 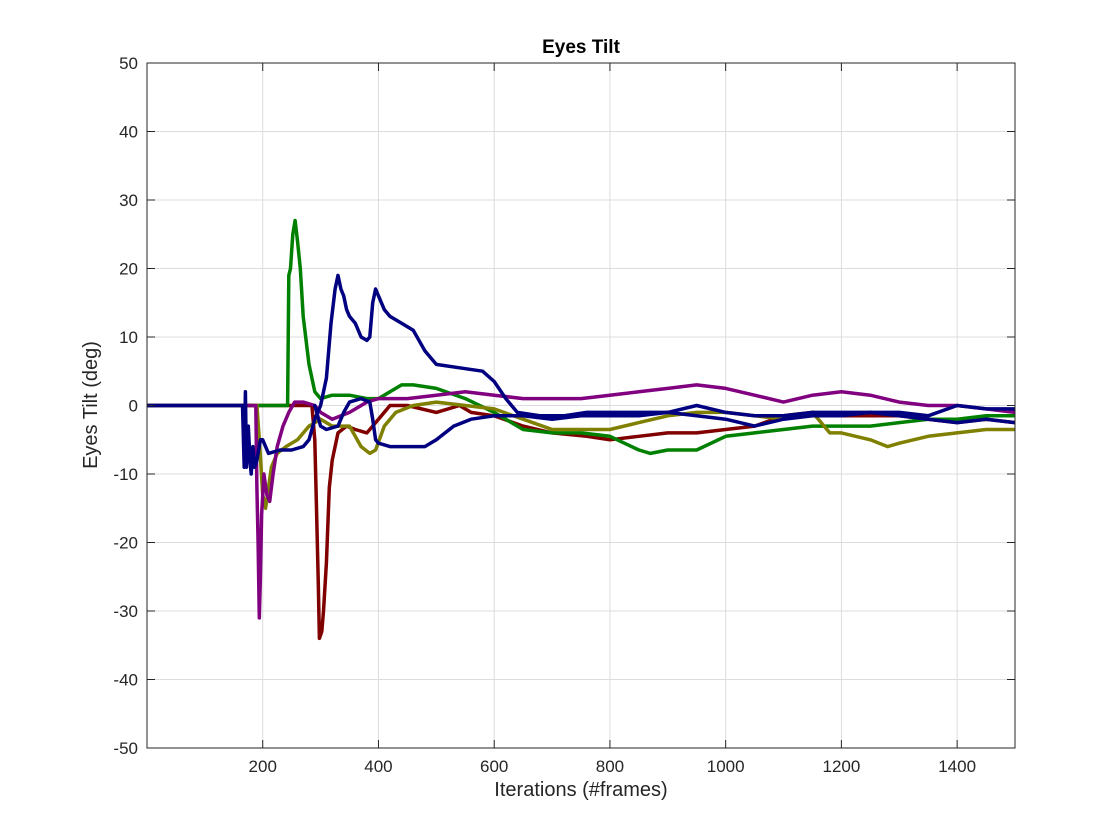 What do you see at coordinates (263, 766) in the screenshot?
I see `x-tick-label: 200` at bounding box center [263, 766].